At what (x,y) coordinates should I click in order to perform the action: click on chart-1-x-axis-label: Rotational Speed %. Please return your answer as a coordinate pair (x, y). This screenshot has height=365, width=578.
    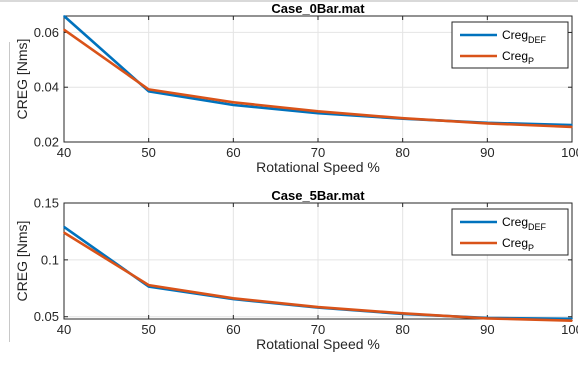
    Looking at the image, I should click on (318, 167).